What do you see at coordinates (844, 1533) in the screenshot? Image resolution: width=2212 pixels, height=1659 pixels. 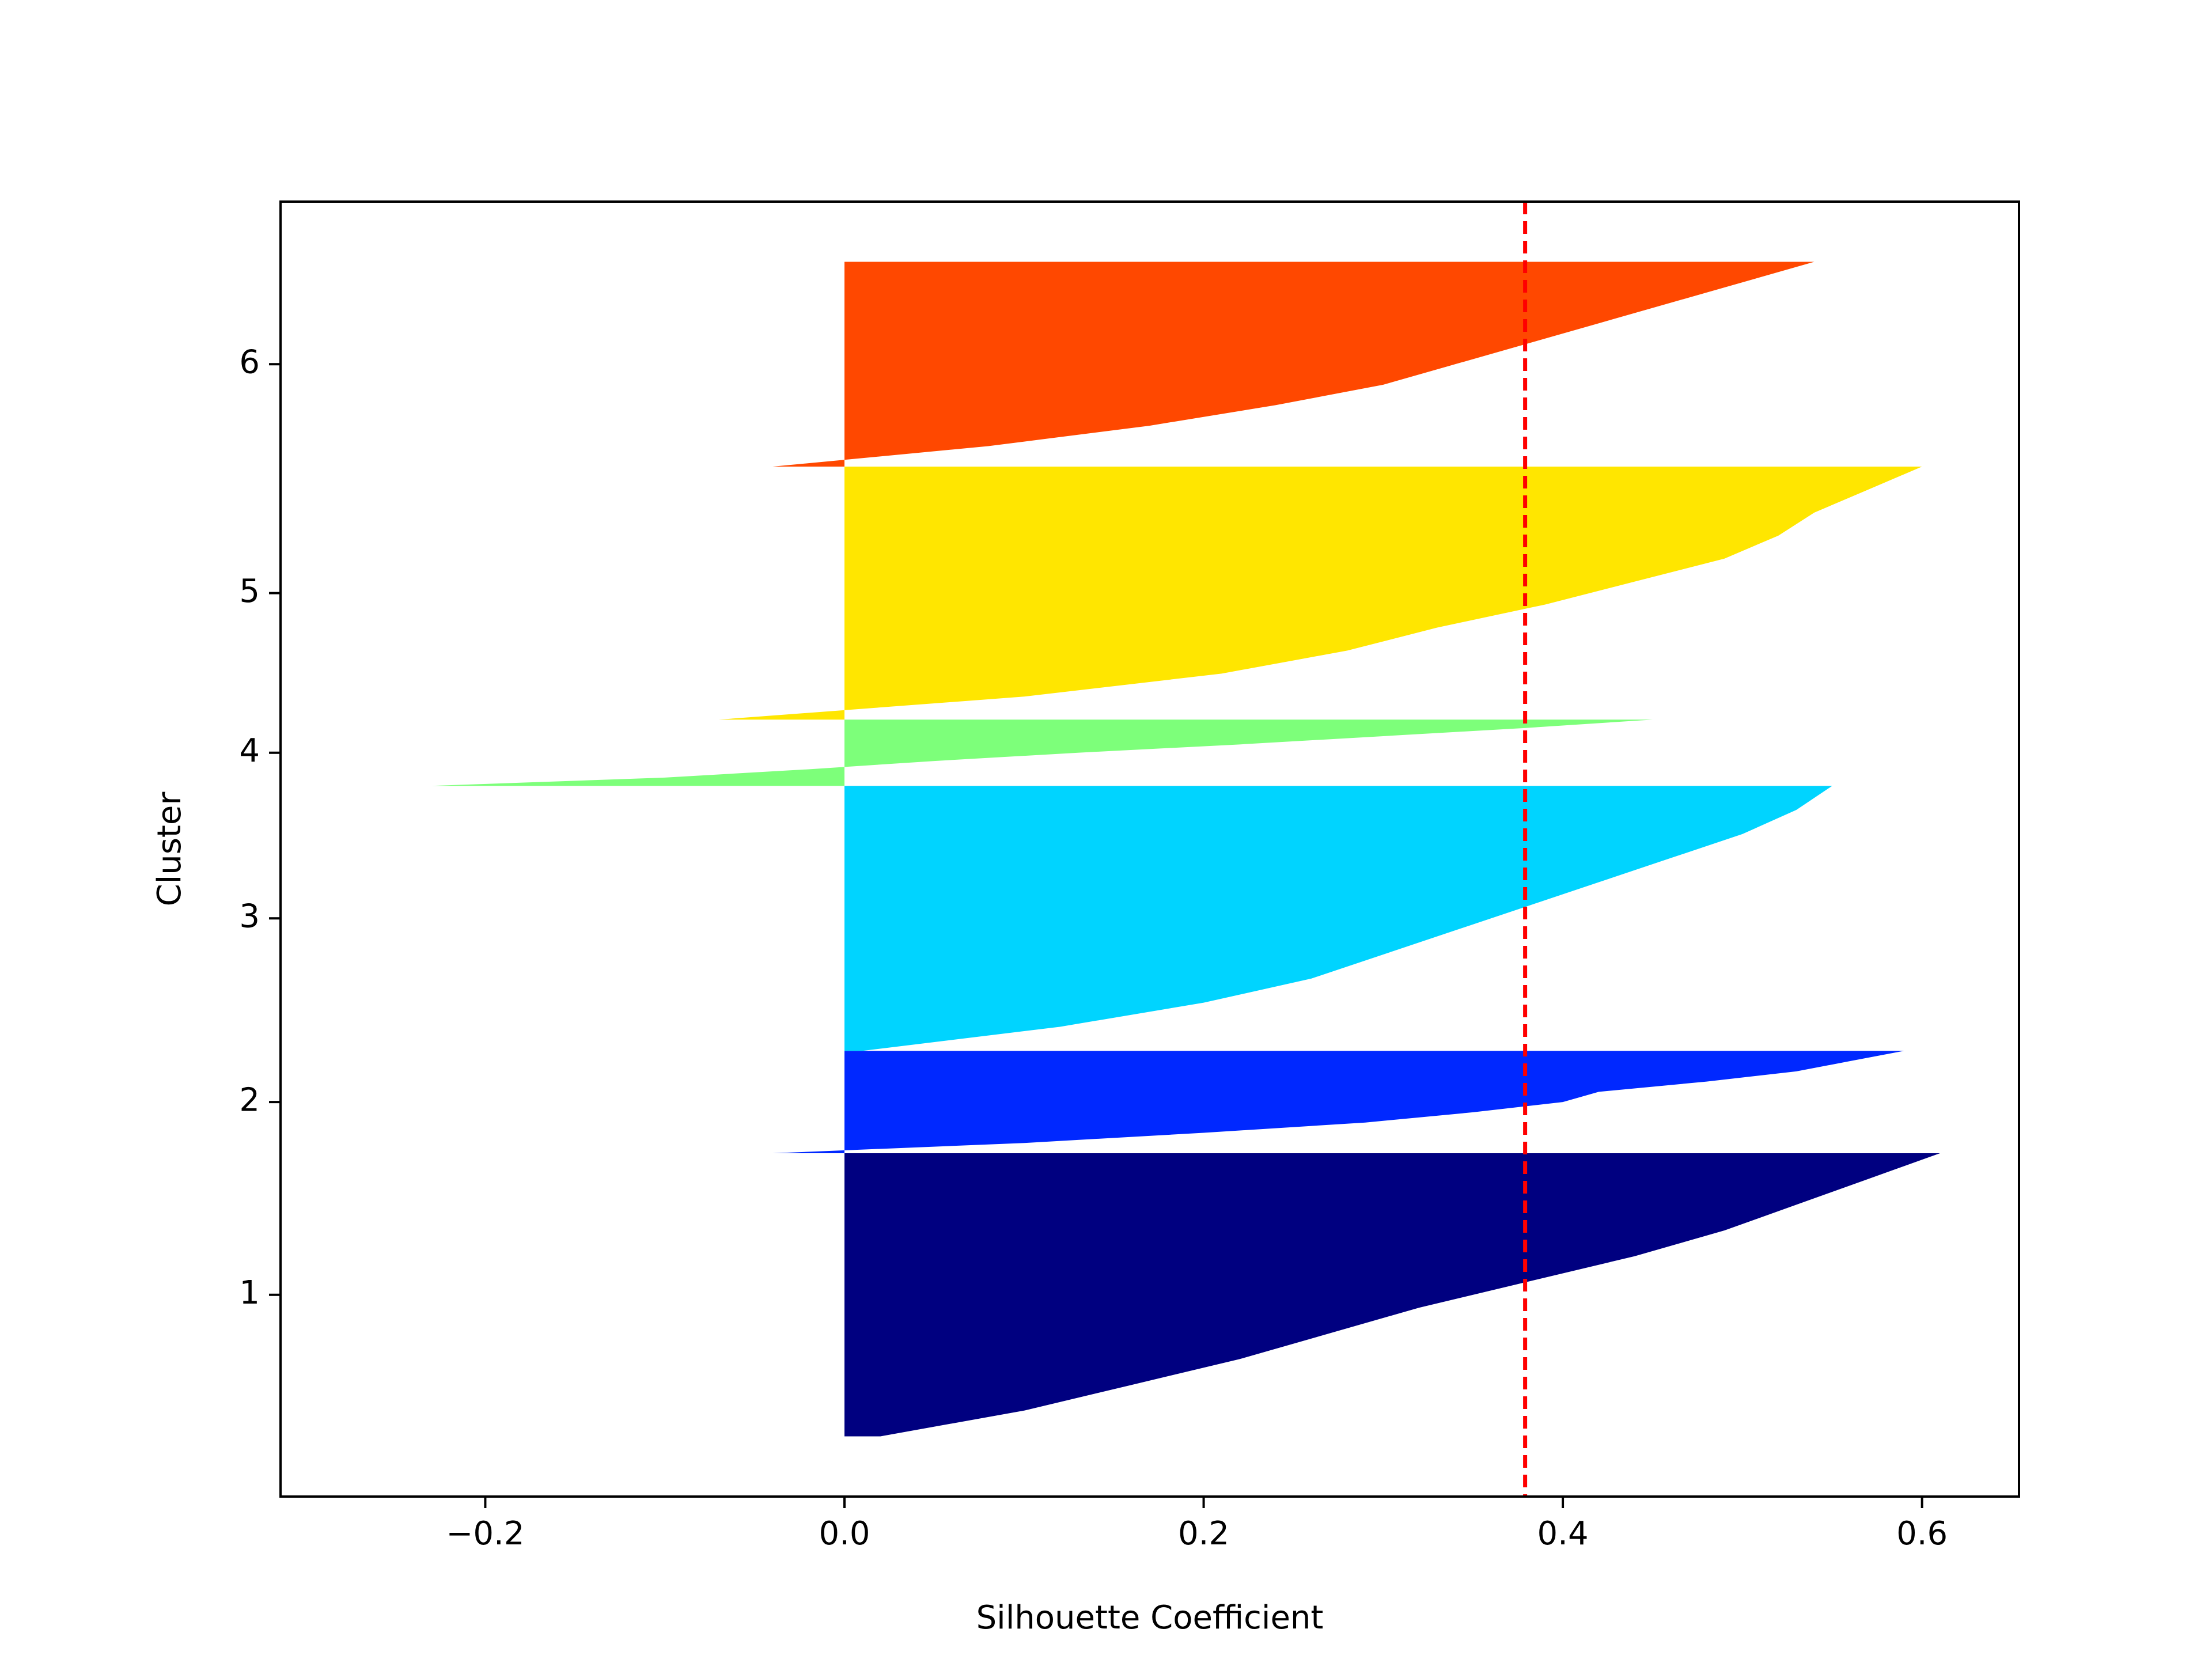 I see `x-tick-label: 0.0` at bounding box center [844, 1533].